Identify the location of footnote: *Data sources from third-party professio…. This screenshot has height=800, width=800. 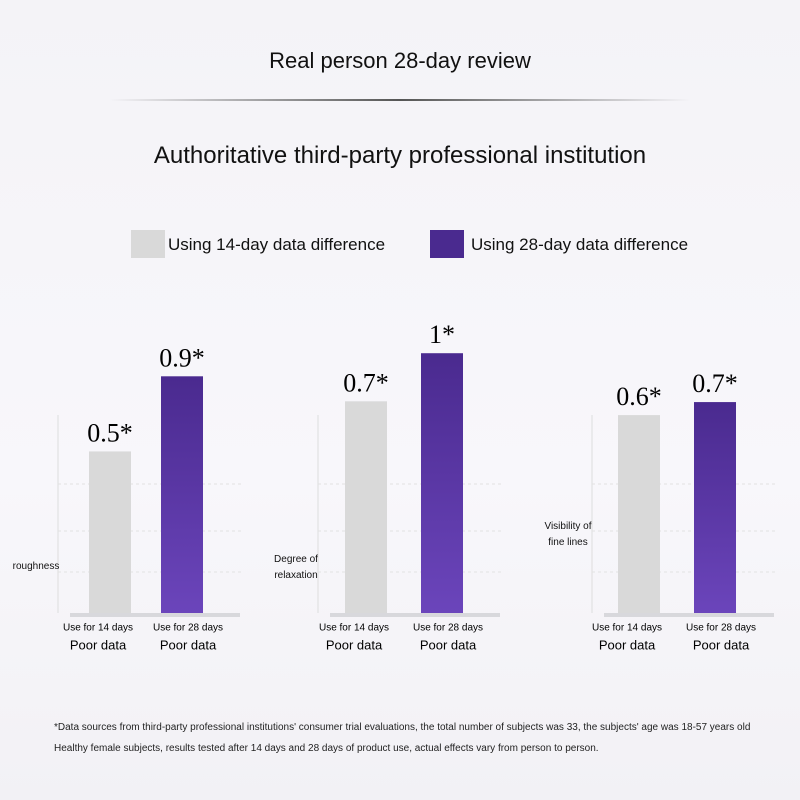
(402, 727).